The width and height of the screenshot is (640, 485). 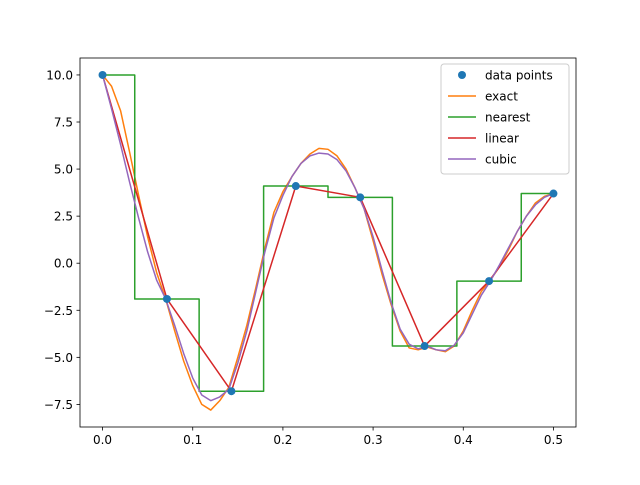 What do you see at coordinates (463, 440) in the screenshot?
I see `x-tick-label: 0.4` at bounding box center [463, 440].